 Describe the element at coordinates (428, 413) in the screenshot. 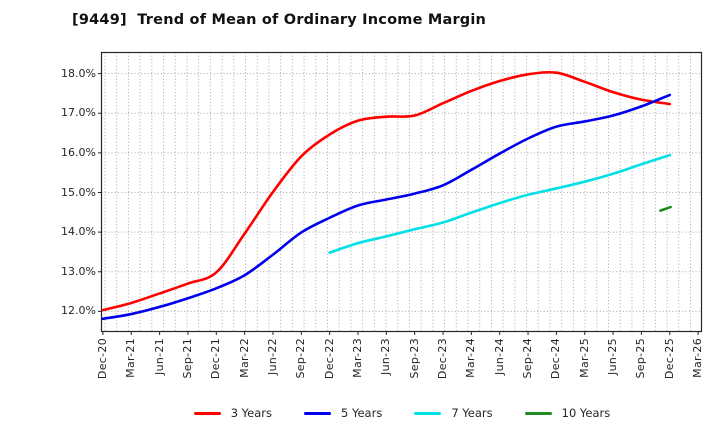

I see `legend-swatch-7-years` at that location.